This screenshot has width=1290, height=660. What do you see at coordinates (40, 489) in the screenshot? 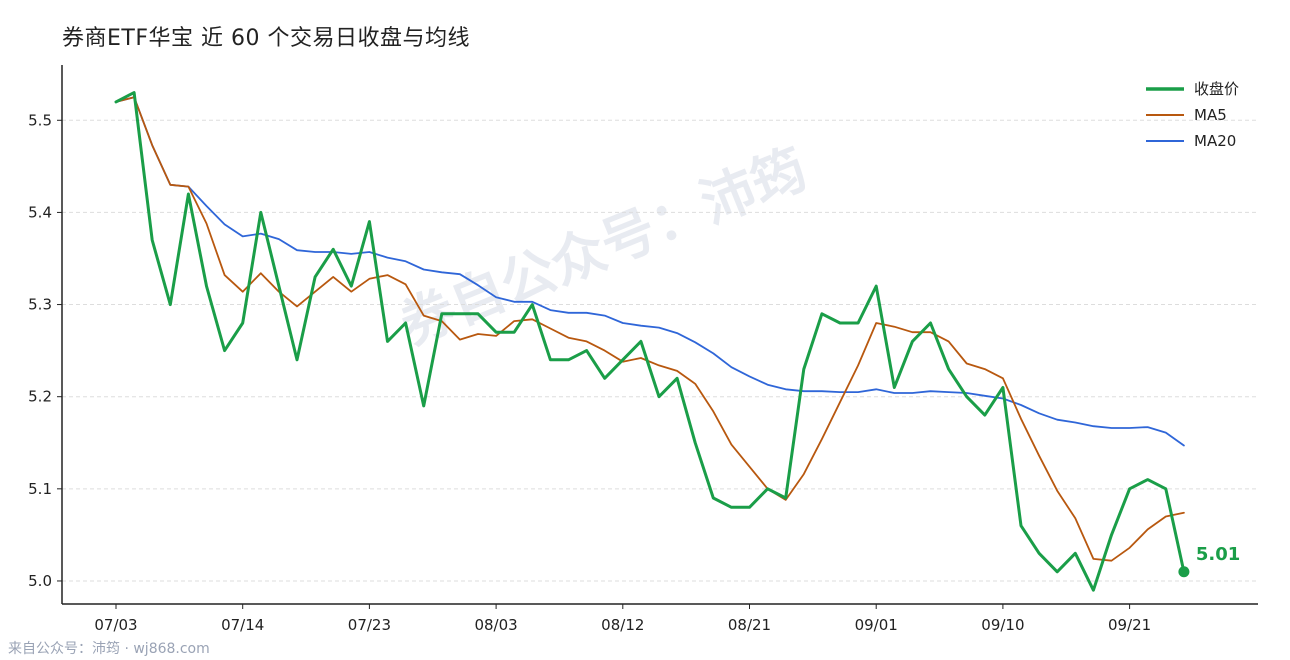
I see `y-tick-label: 5.1` at bounding box center [40, 489].